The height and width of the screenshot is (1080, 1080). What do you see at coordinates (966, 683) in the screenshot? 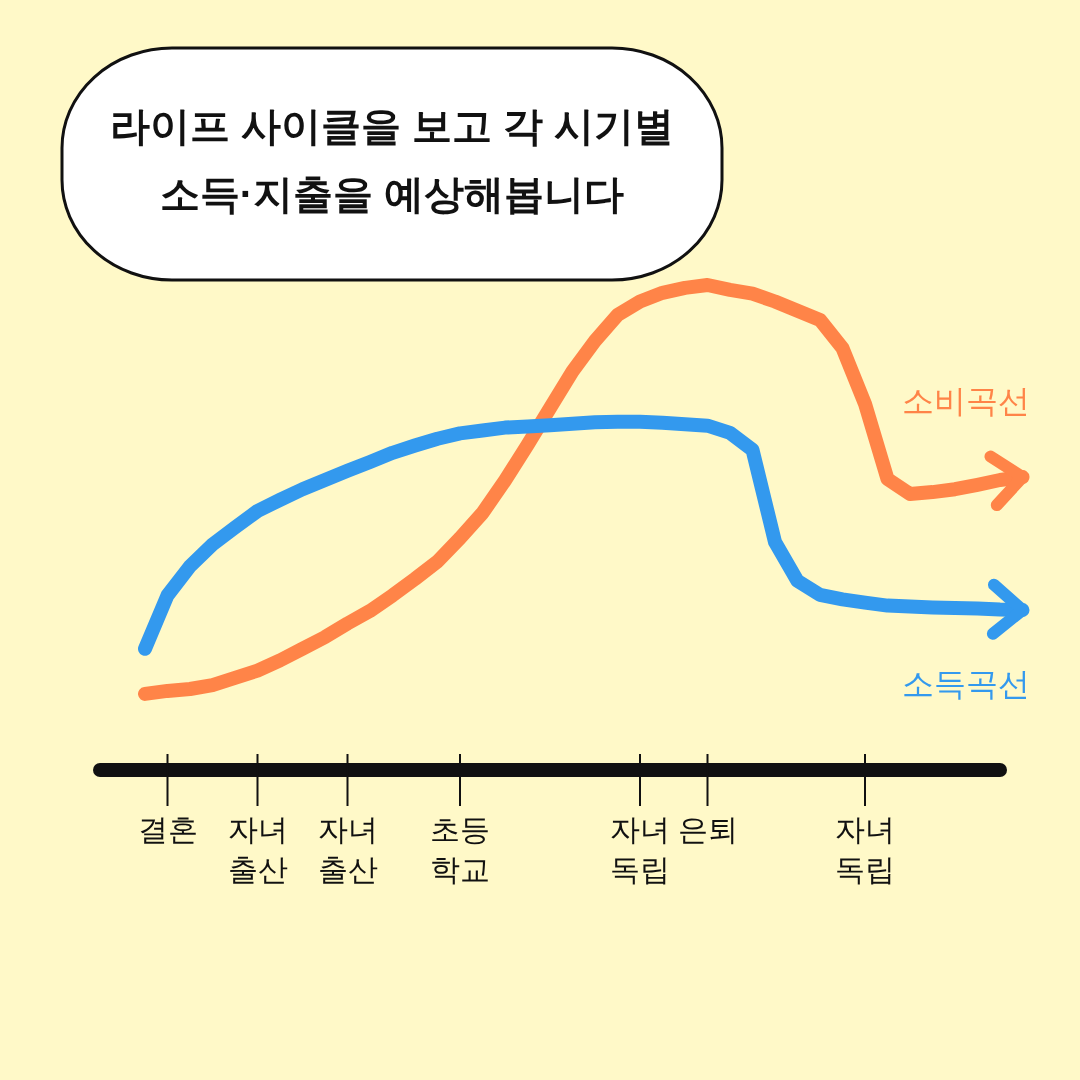
I see `legend-label: 소득곡선` at bounding box center [966, 683].